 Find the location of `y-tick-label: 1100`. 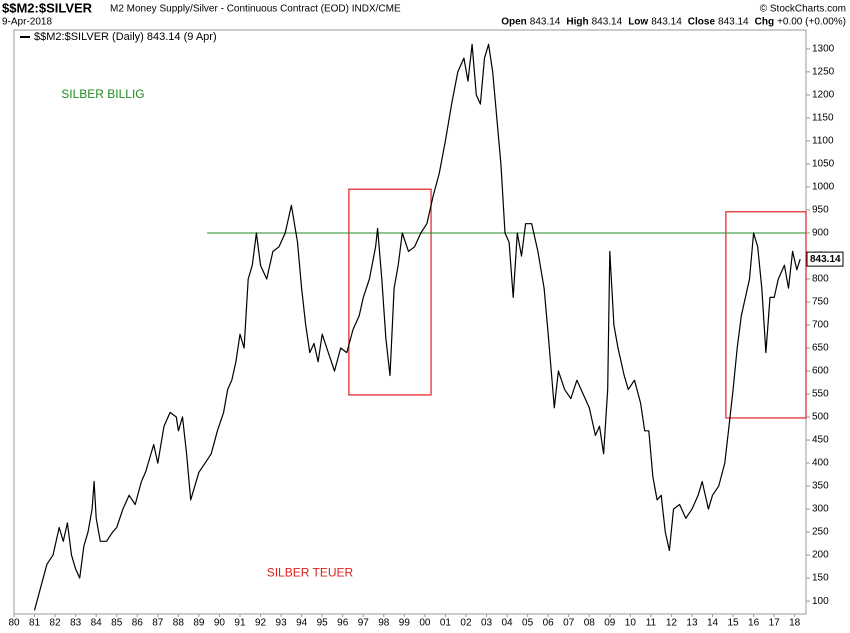

y-tick-label: 1100 is located at coordinates (823, 141).